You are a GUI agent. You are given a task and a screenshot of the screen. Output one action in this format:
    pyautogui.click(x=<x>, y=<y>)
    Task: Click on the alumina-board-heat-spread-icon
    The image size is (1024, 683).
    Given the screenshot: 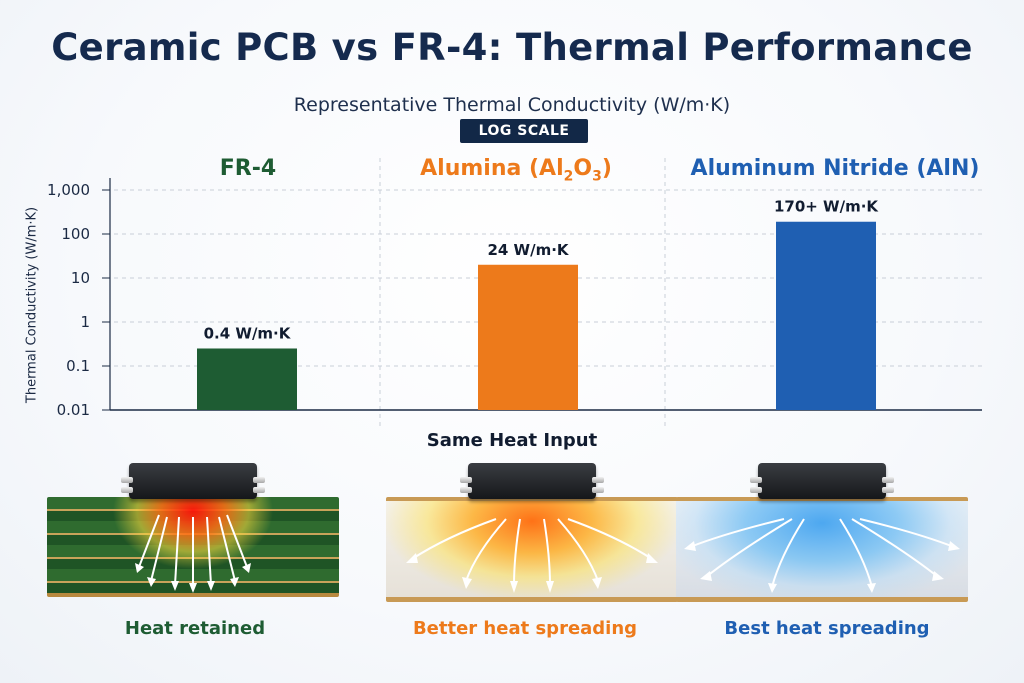 What is the action you would take?
    pyautogui.click(x=532, y=549)
    